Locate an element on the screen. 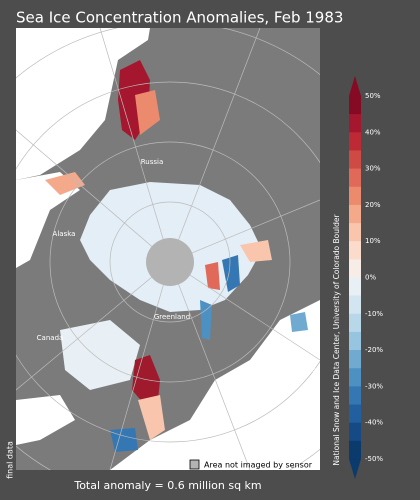 The height and width of the screenshot is (500, 420). region-label: Russia is located at coordinates (152, 162).